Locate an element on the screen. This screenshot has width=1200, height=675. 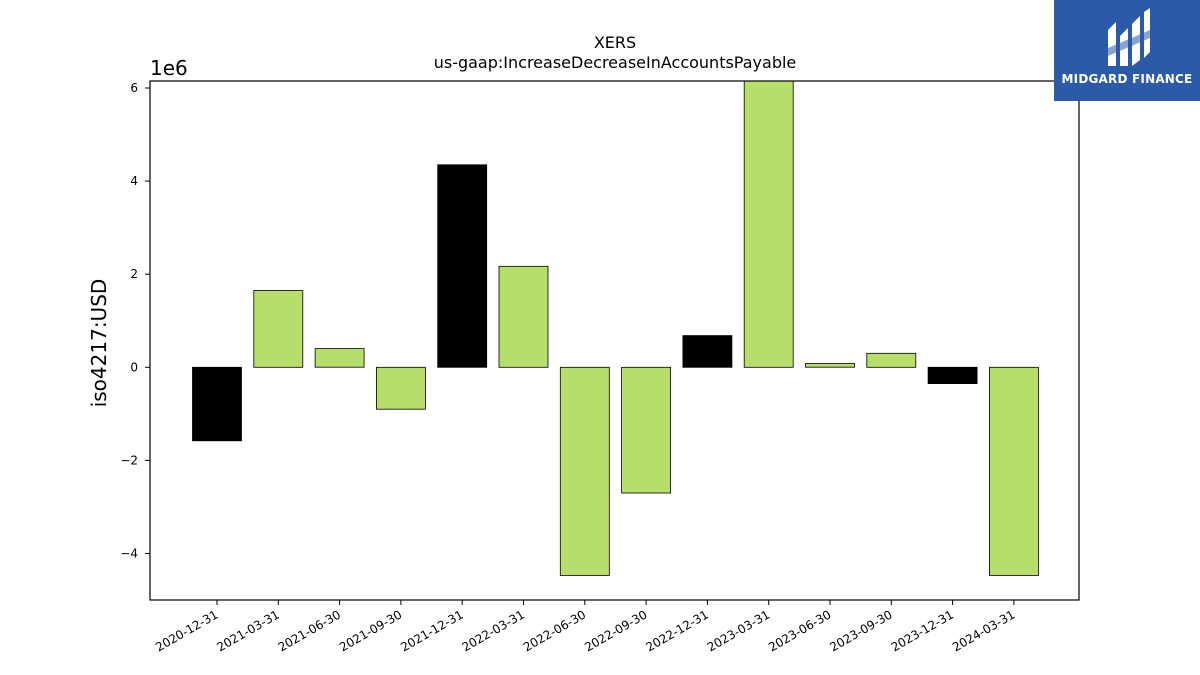
x-tick-label: 2022-12-31 is located at coordinates (676, 630).